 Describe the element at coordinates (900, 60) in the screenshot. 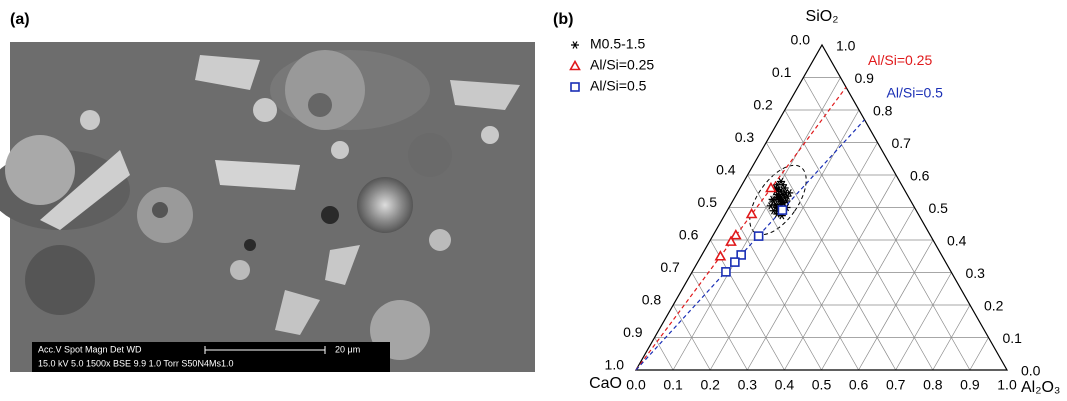

I see `line-label: Al/Si=0.25` at that location.